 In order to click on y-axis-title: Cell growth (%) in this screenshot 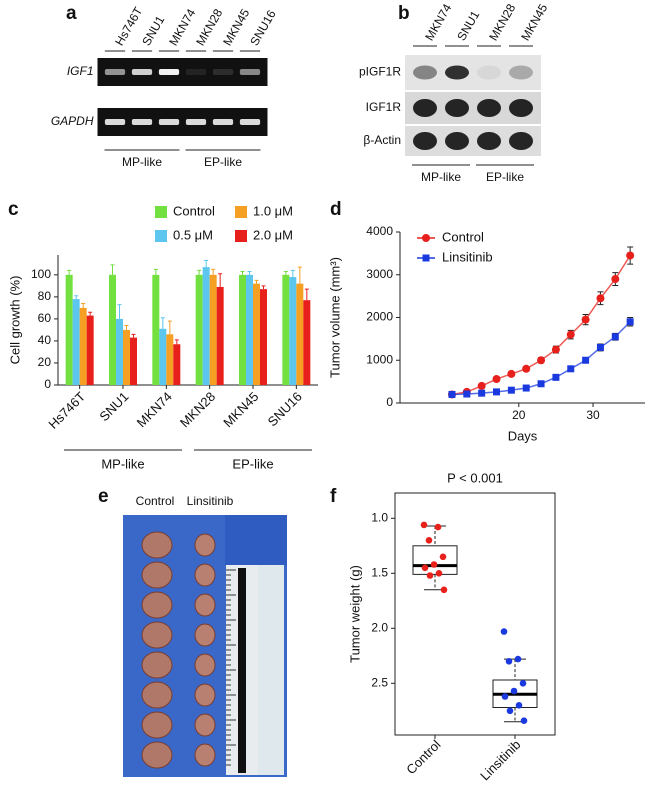, I will do `click(14, 320)`.